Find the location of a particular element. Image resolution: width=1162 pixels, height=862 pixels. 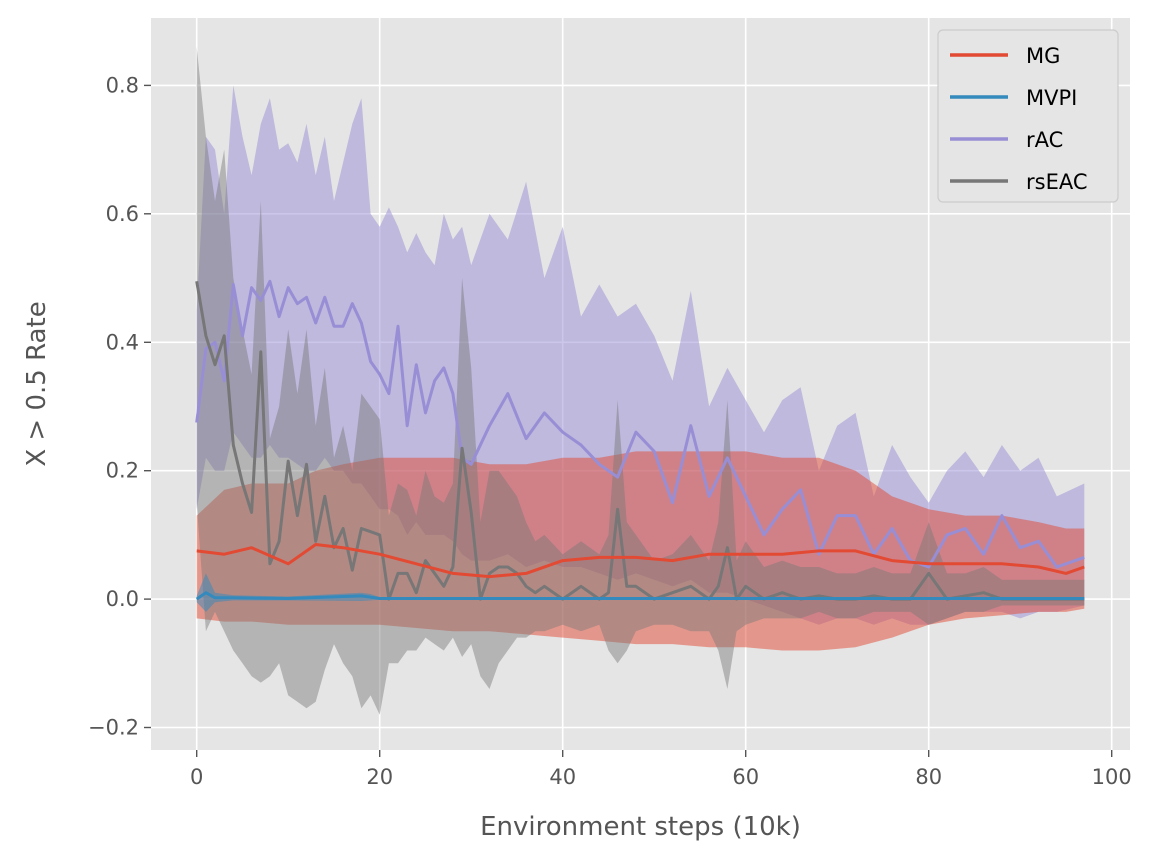

x-axis-label: Environment steps (10k) is located at coordinates (640, 827).